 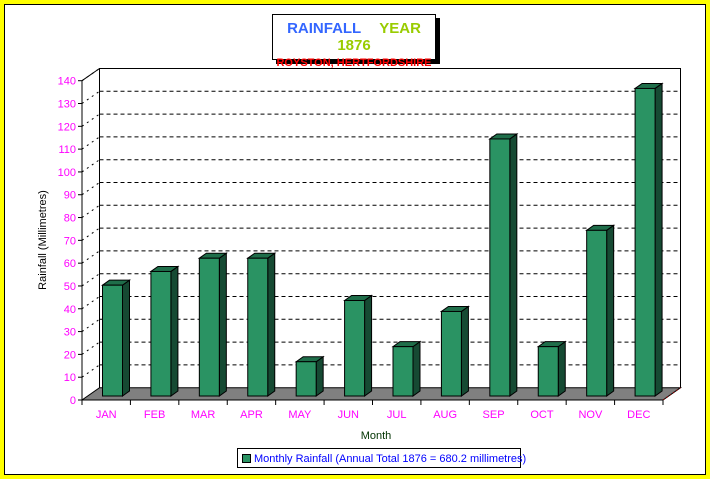 What do you see at coordinates (203, 415) in the screenshot?
I see `x-tick-label: MAR` at bounding box center [203, 415].